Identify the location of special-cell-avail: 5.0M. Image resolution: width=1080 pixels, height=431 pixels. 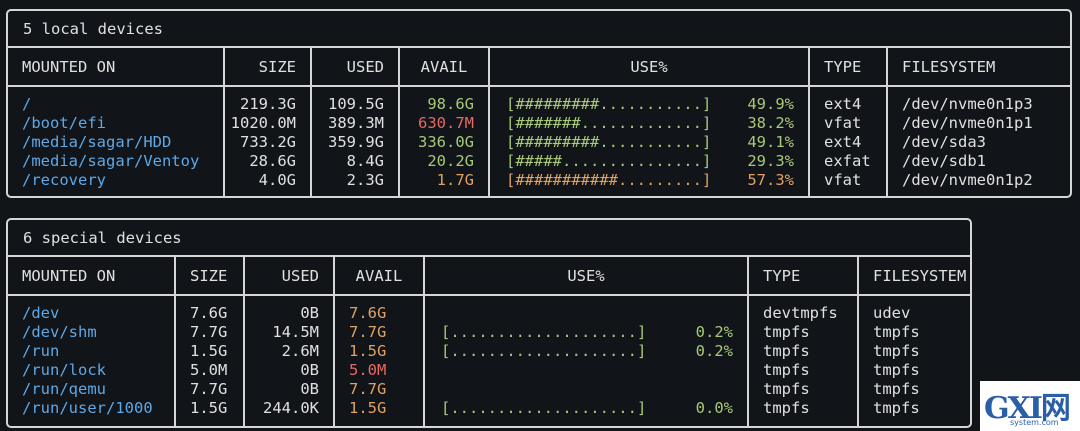
(368, 370).